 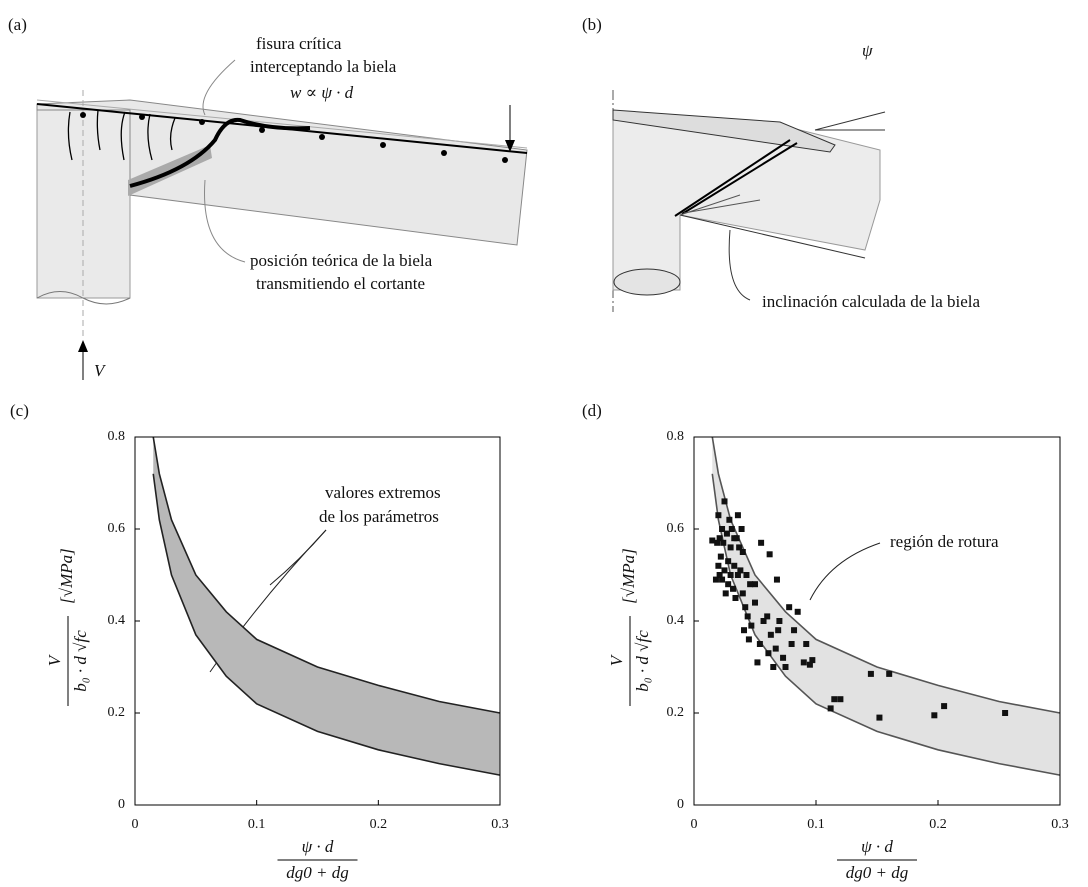 What do you see at coordinates (379, 516) in the screenshot?
I see `annotation: de los parámetros` at bounding box center [379, 516].